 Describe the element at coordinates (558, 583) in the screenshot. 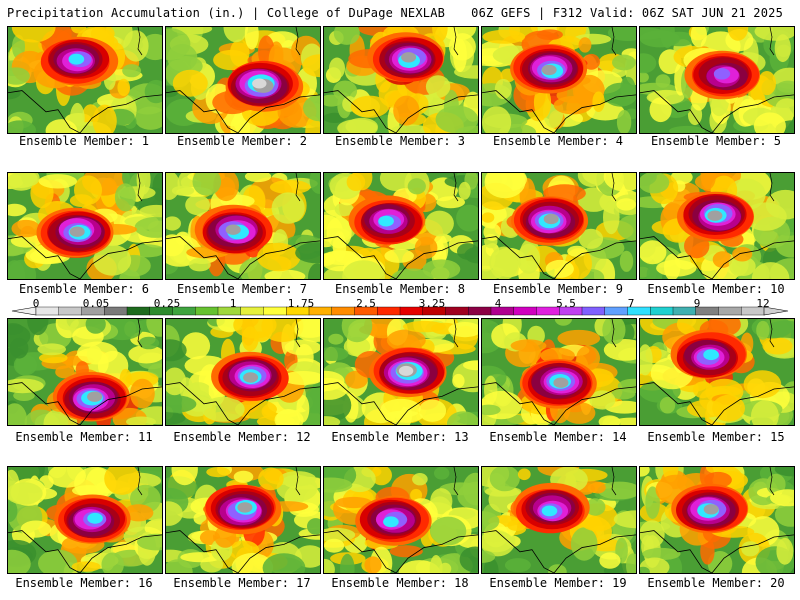

I see `ensemble-member-label: Ensemble Member: 19` at that location.